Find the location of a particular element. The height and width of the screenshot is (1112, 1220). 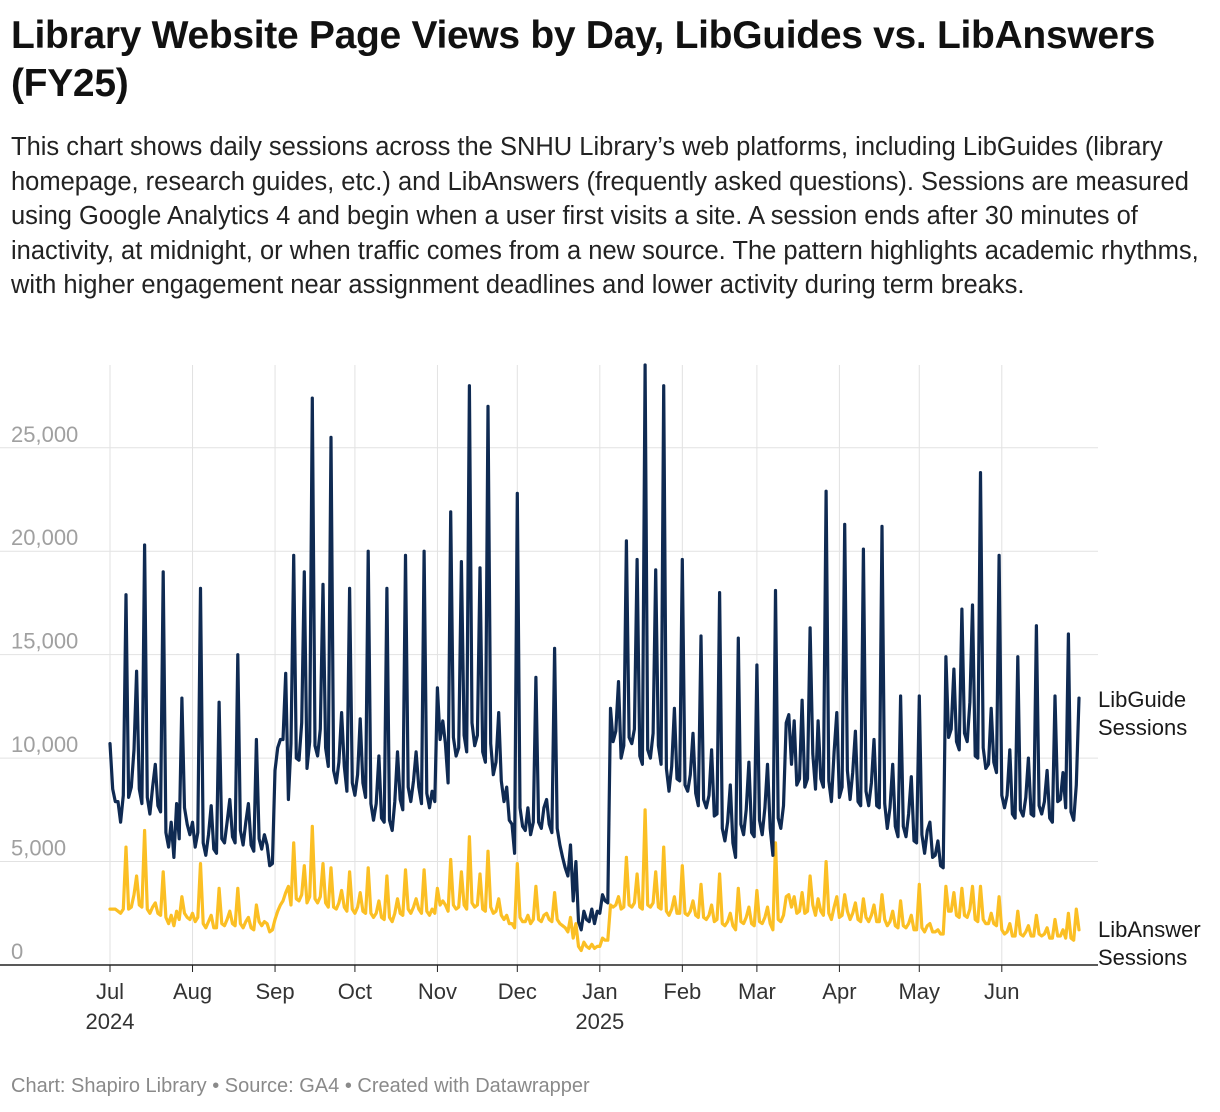

x-tick-label: Nov is located at coordinates (437, 991).